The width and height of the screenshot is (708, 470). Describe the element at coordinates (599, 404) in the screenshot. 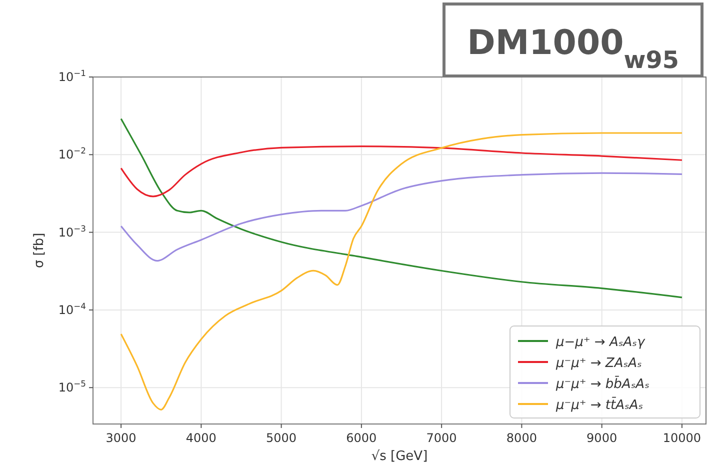

I see `legend-label: μ⁻μ⁺ → tt̄AₛAₛ` at that location.